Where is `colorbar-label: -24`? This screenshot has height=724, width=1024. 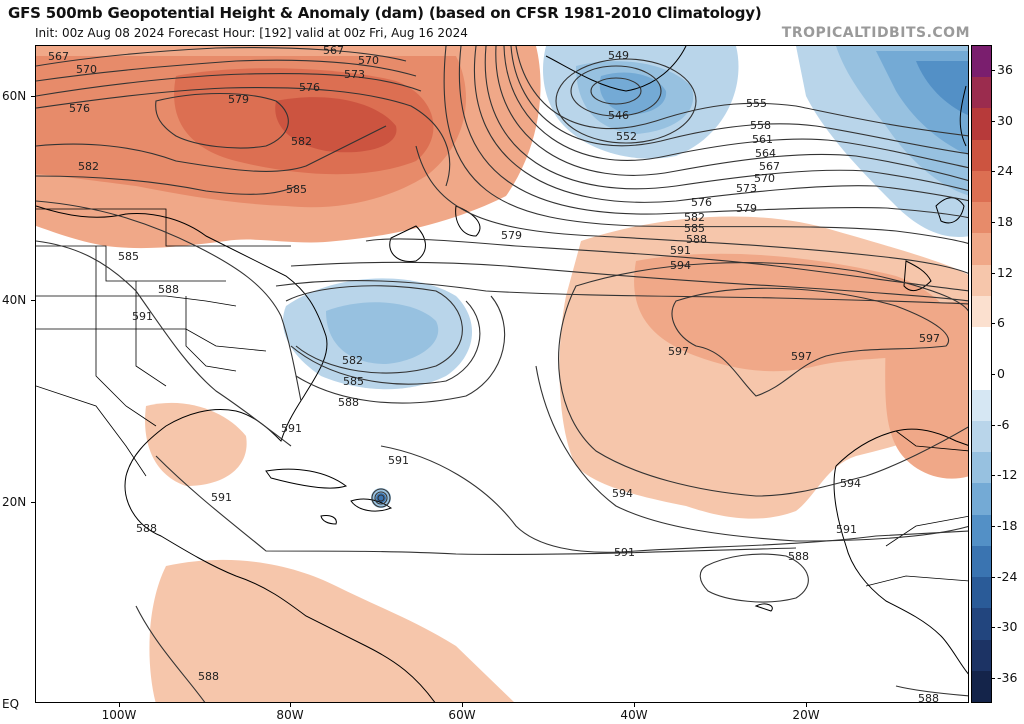 colorbar-label: -24 is located at coordinates (1007, 576).